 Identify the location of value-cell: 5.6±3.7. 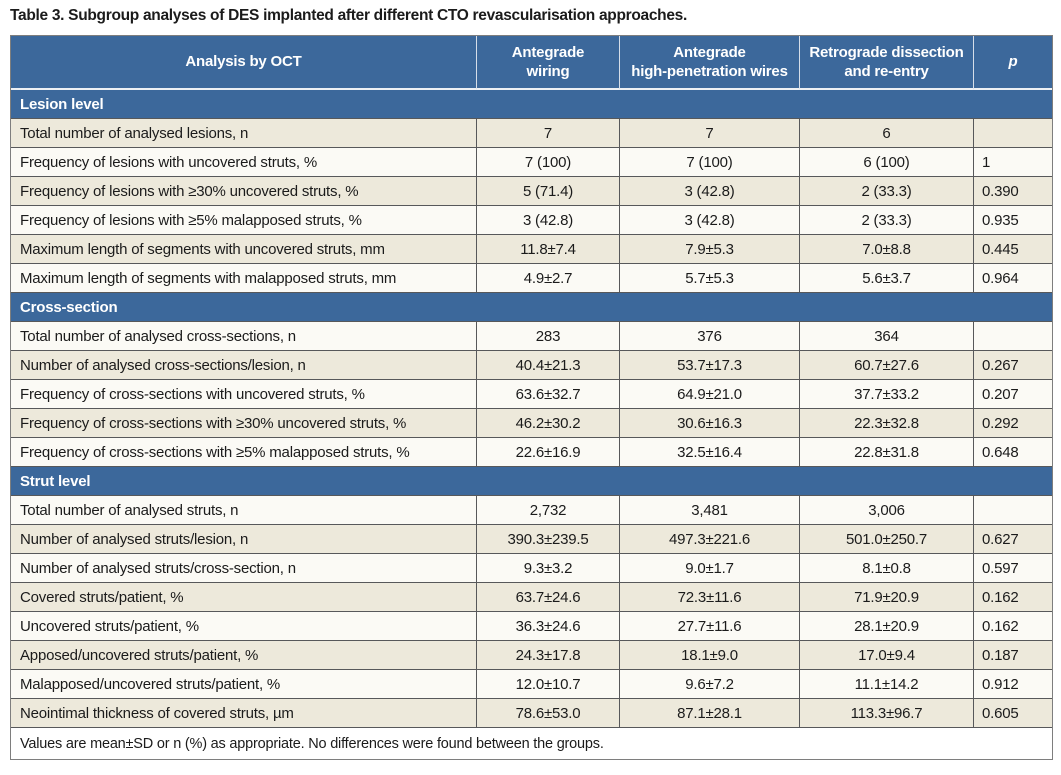
(887, 278).